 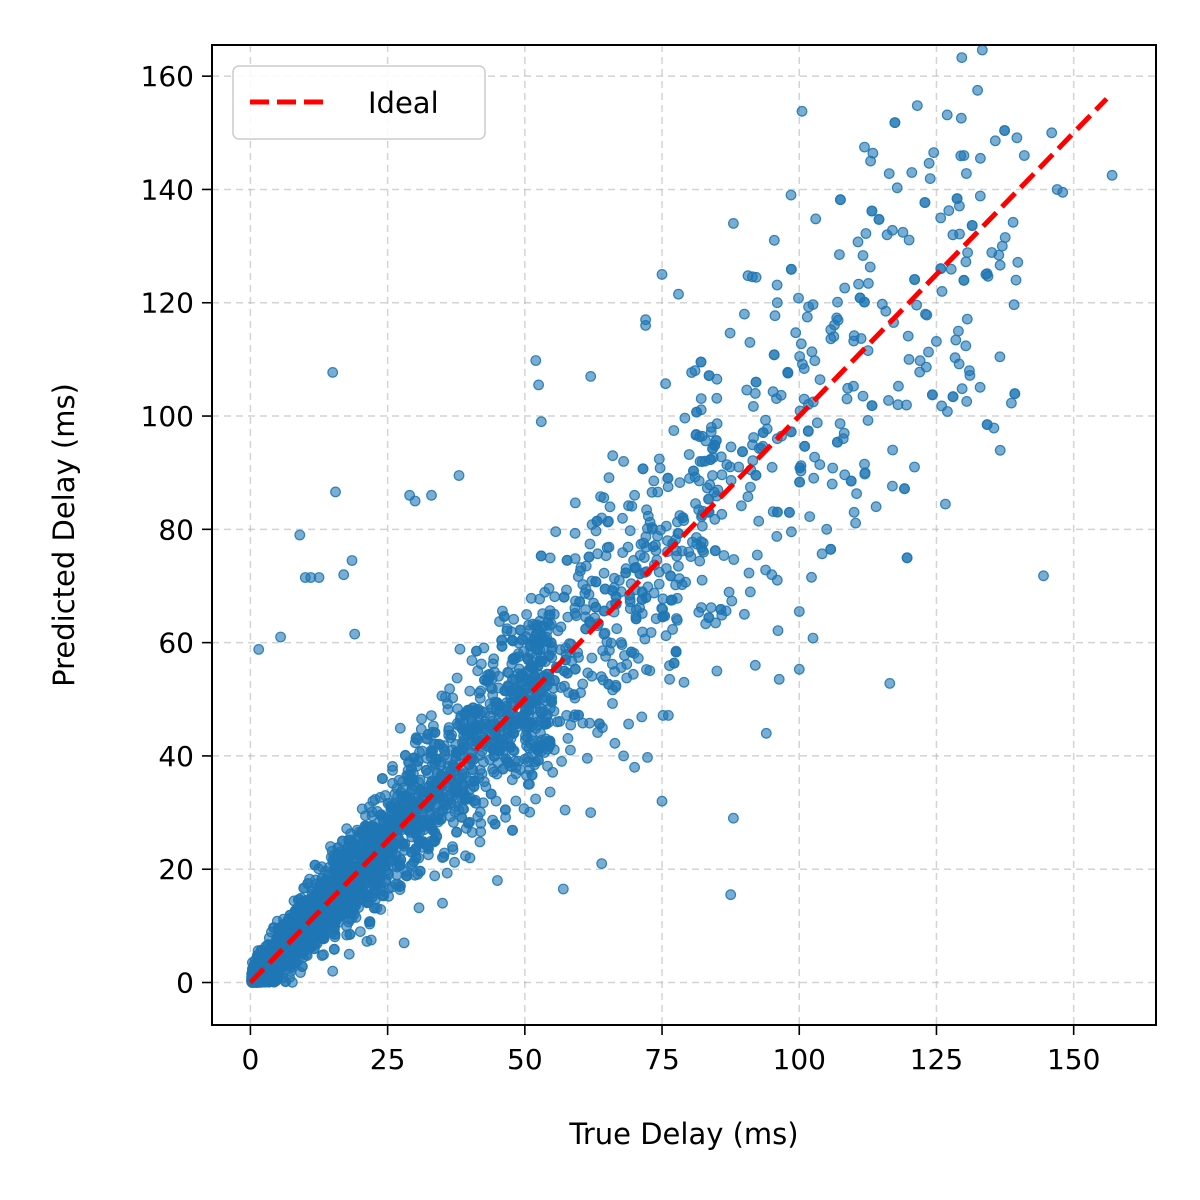 What do you see at coordinates (167, 416) in the screenshot?
I see `y-tick-label: 100` at bounding box center [167, 416].